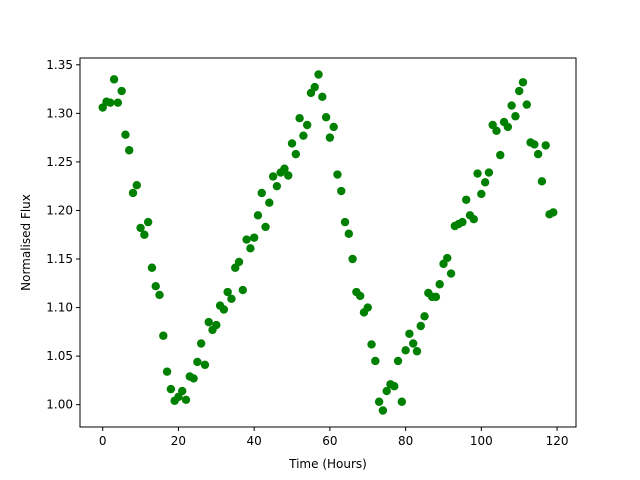 This screenshot has height=480, width=640. What do you see at coordinates (557, 441) in the screenshot?
I see `x-tick-label: 120` at bounding box center [557, 441].